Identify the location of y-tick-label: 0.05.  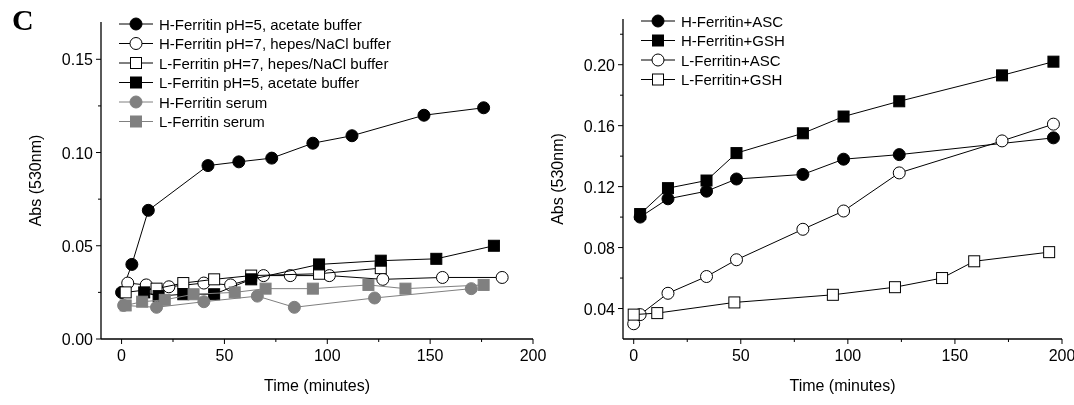
(77, 246).